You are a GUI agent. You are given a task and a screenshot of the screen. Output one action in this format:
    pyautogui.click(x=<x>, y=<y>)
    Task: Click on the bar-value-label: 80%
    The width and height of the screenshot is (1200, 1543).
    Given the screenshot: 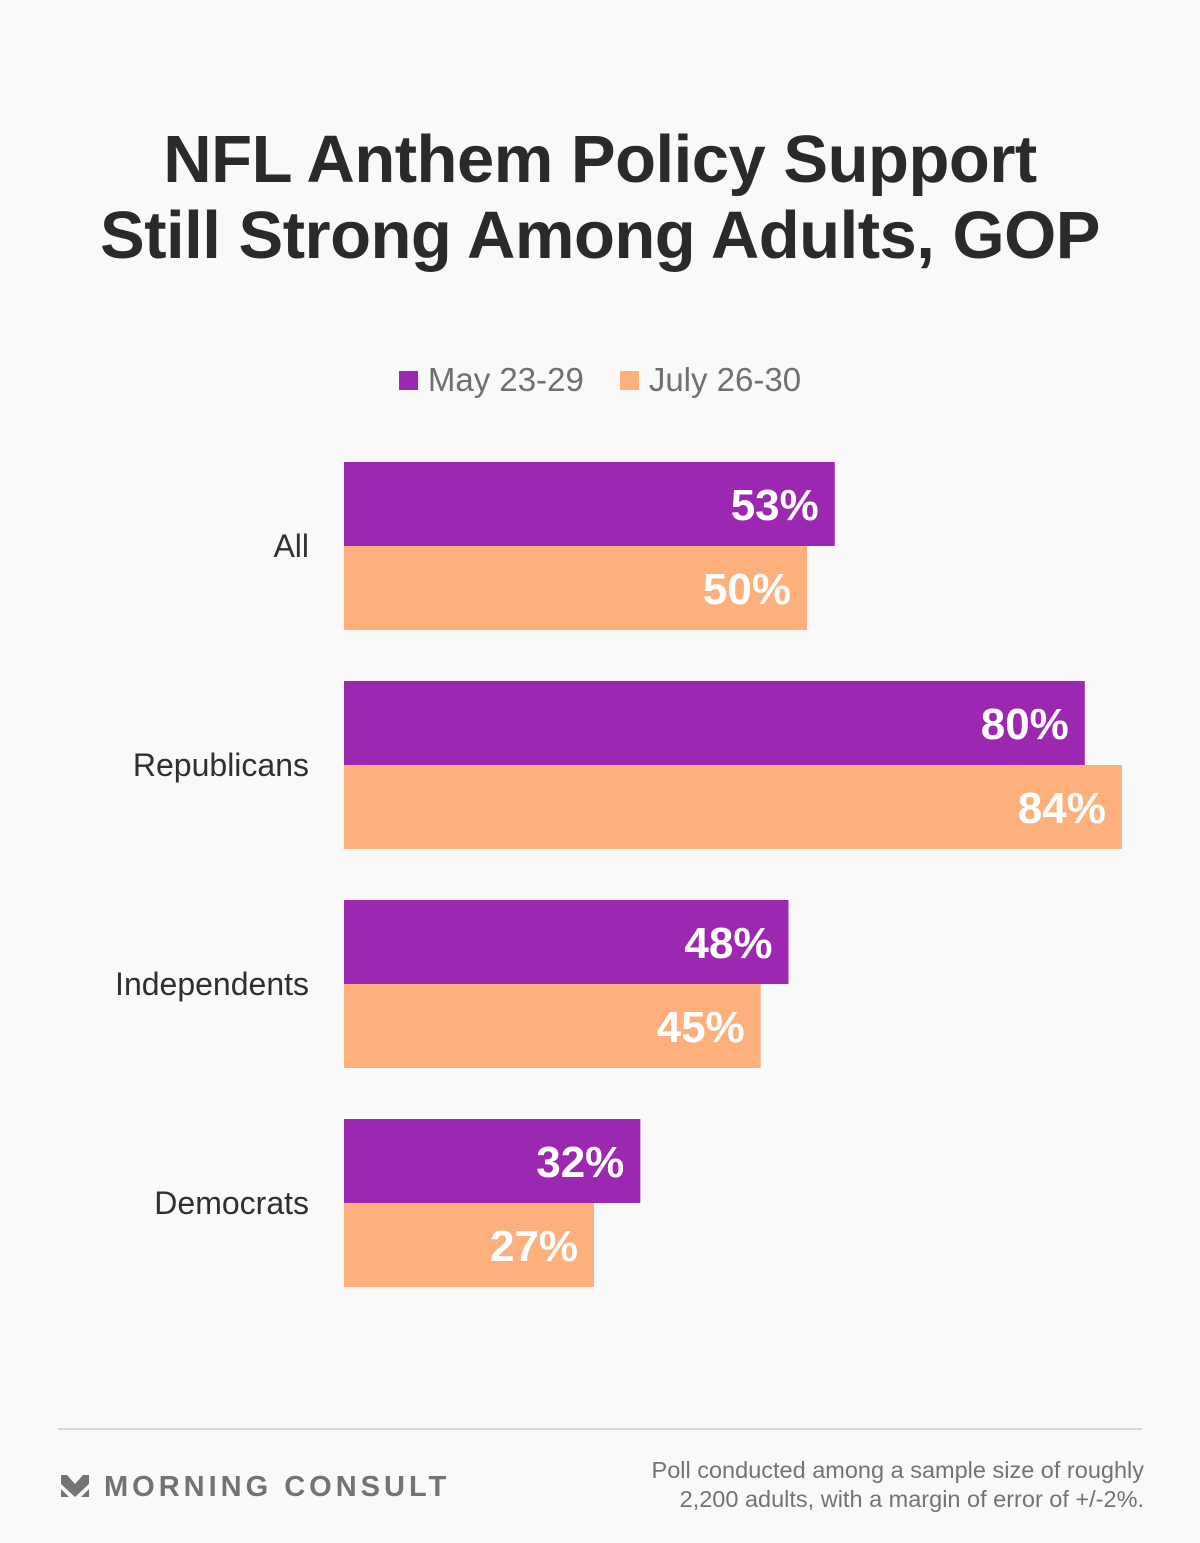 What is the action you would take?
    pyautogui.click(x=1025, y=724)
    